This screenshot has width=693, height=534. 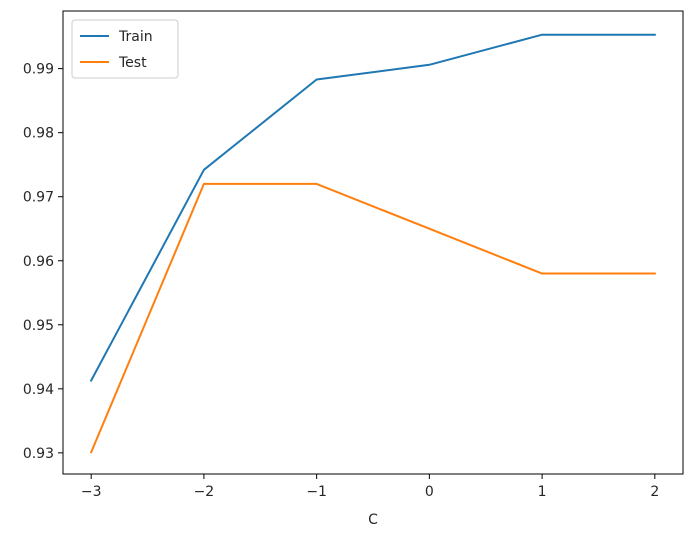 I want to click on x-tick-label: −2, so click(x=204, y=492).